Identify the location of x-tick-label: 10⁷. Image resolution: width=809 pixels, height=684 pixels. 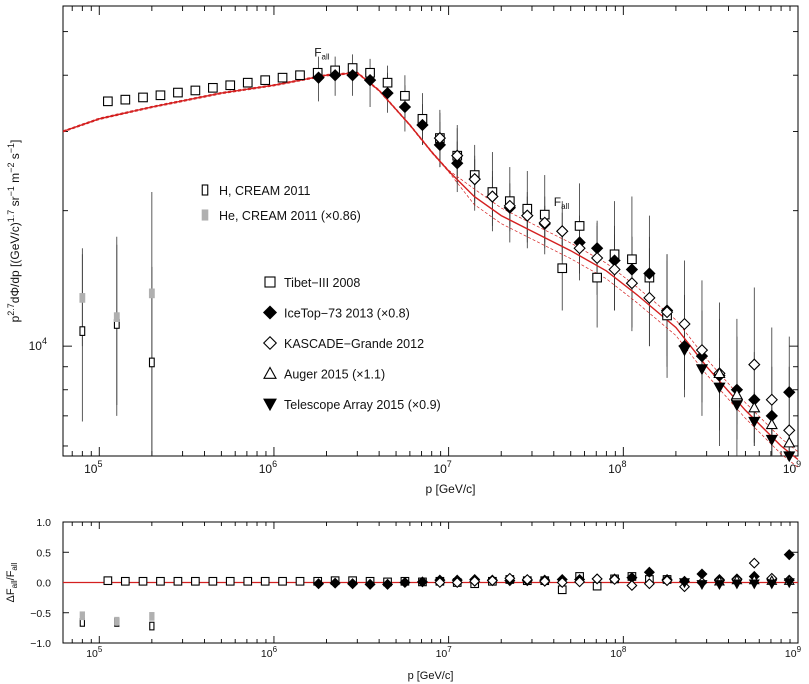
(442, 467).